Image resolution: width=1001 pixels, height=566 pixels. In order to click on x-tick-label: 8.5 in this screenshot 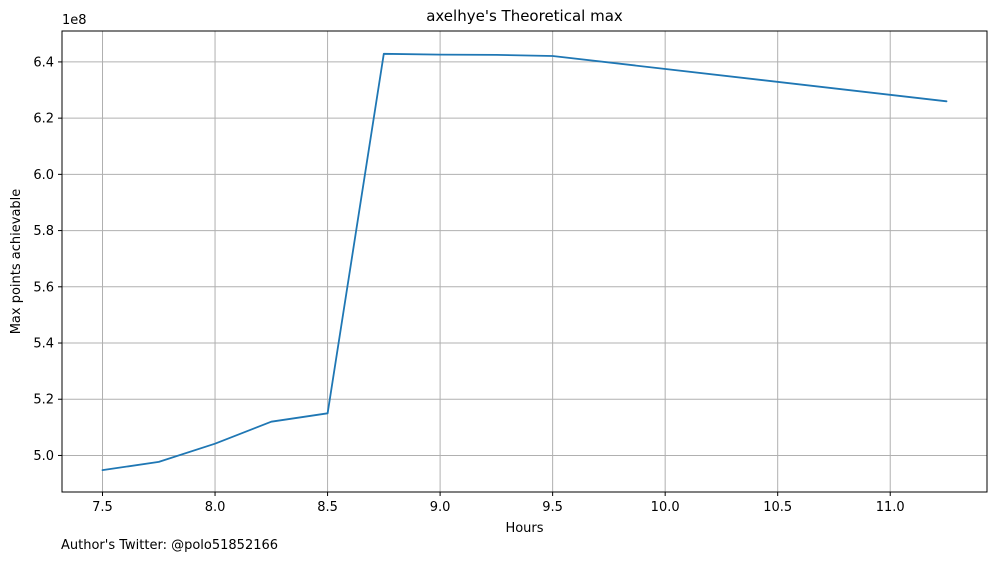, I will do `click(327, 507)`.